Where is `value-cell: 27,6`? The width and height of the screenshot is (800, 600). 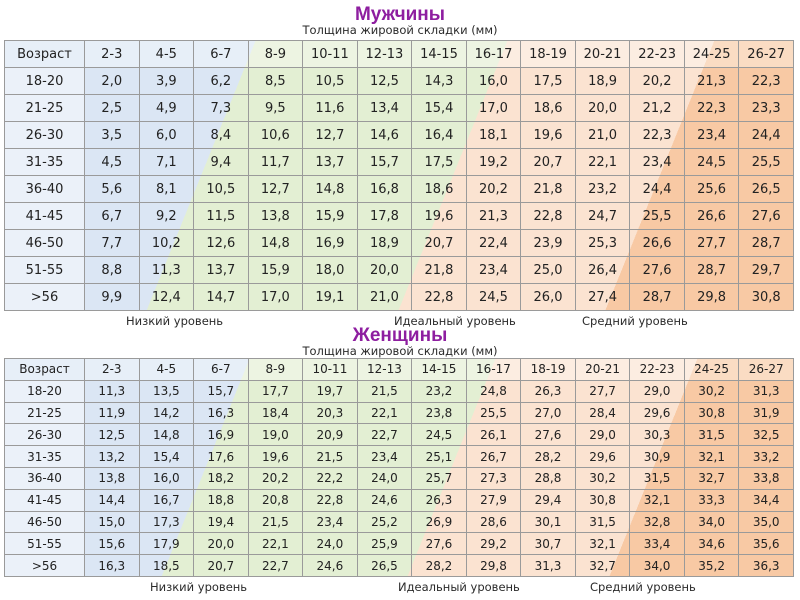
value-cell: 27,6 is located at coordinates (548, 435).